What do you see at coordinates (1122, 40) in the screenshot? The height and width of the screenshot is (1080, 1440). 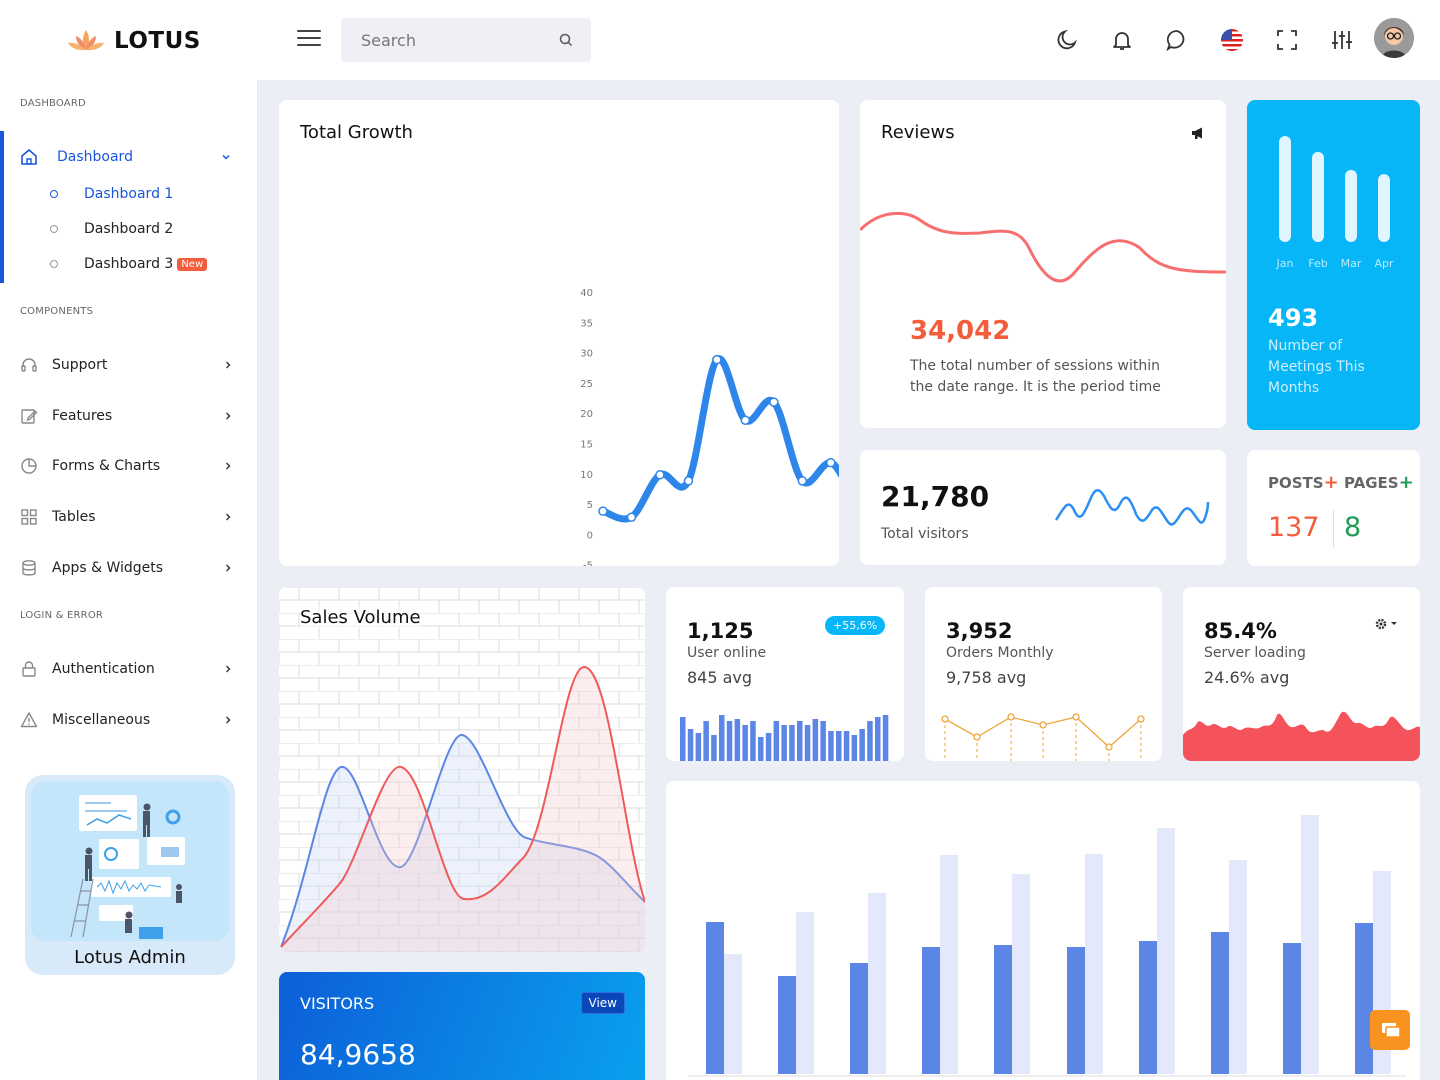 I see `bell-icon` at bounding box center [1122, 40].